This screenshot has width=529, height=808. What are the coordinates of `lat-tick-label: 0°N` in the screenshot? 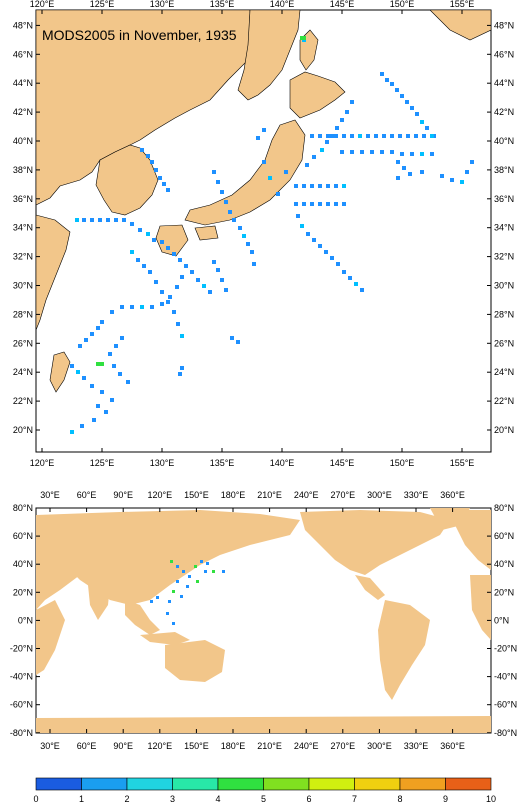 It's located at (501, 620).